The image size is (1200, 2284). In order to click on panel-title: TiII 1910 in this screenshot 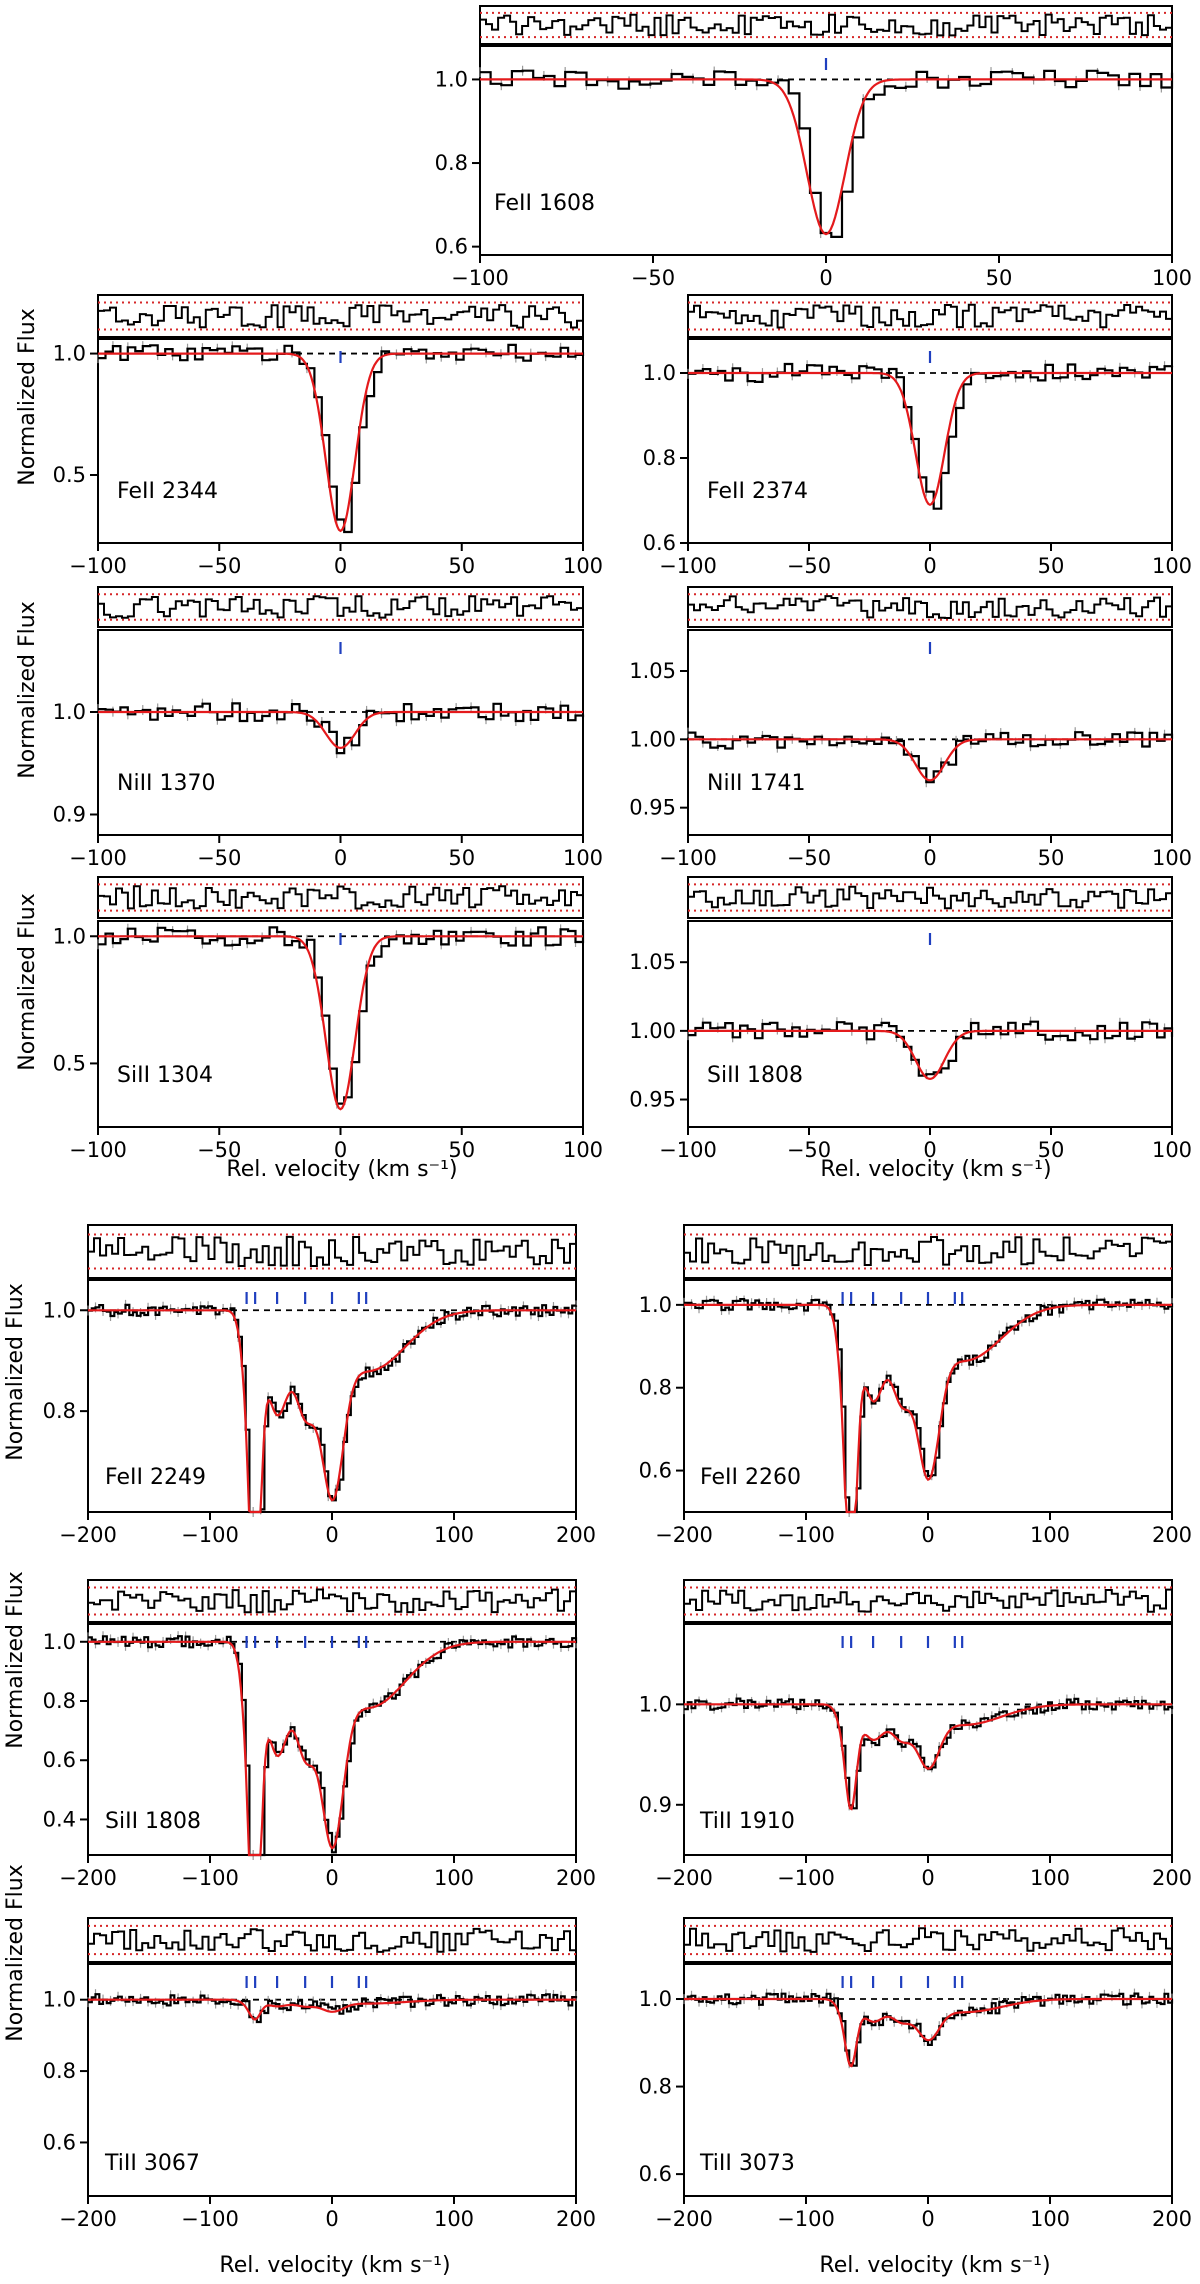, I will do `click(747, 1821)`.